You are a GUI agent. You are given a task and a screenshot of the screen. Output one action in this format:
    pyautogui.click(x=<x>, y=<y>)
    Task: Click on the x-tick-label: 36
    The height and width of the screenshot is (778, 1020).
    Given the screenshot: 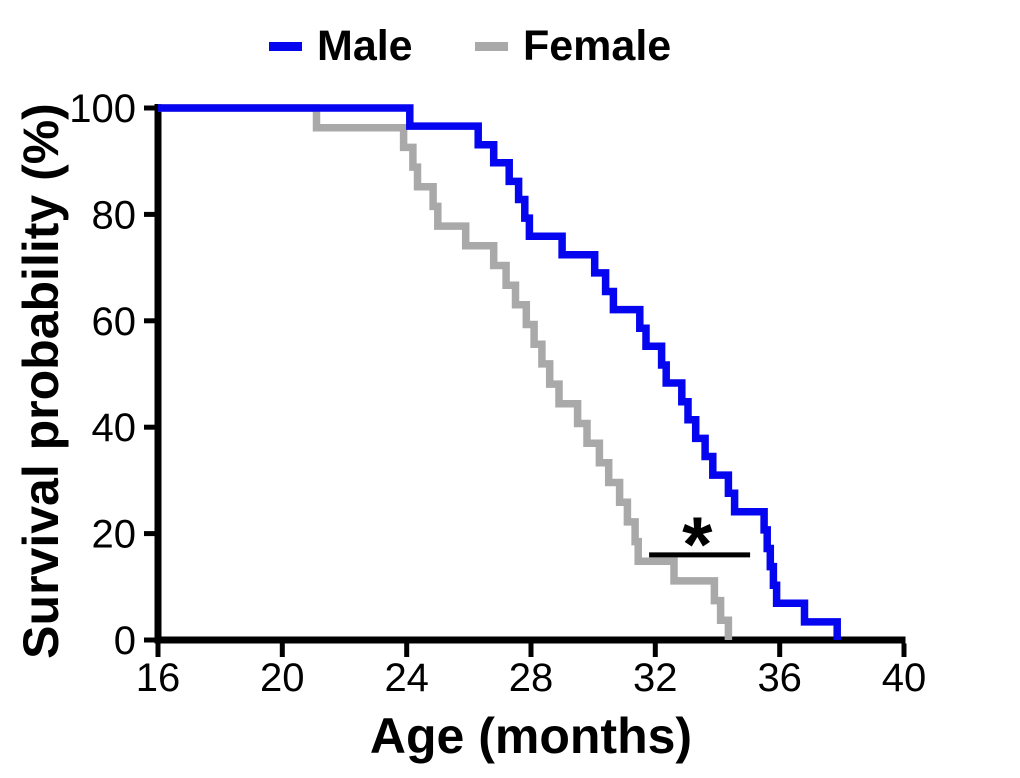 What is the action you would take?
    pyautogui.click(x=779, y=678)
    